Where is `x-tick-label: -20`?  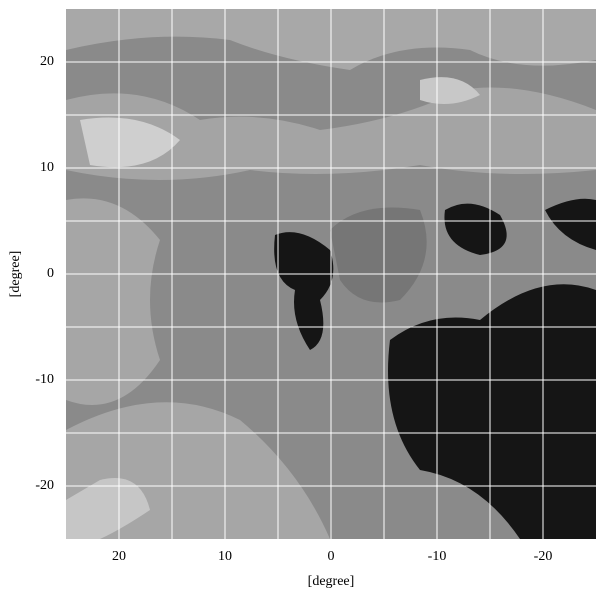 x-tick-label: -20 is located at coordinates (543, 556).